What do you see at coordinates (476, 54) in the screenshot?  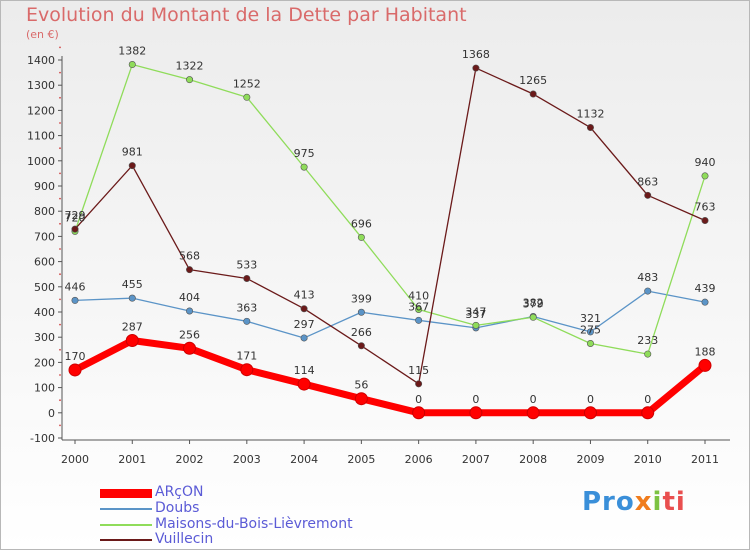 I see `data-label-vuillecin: 1368` at bounding box center [476, 54].